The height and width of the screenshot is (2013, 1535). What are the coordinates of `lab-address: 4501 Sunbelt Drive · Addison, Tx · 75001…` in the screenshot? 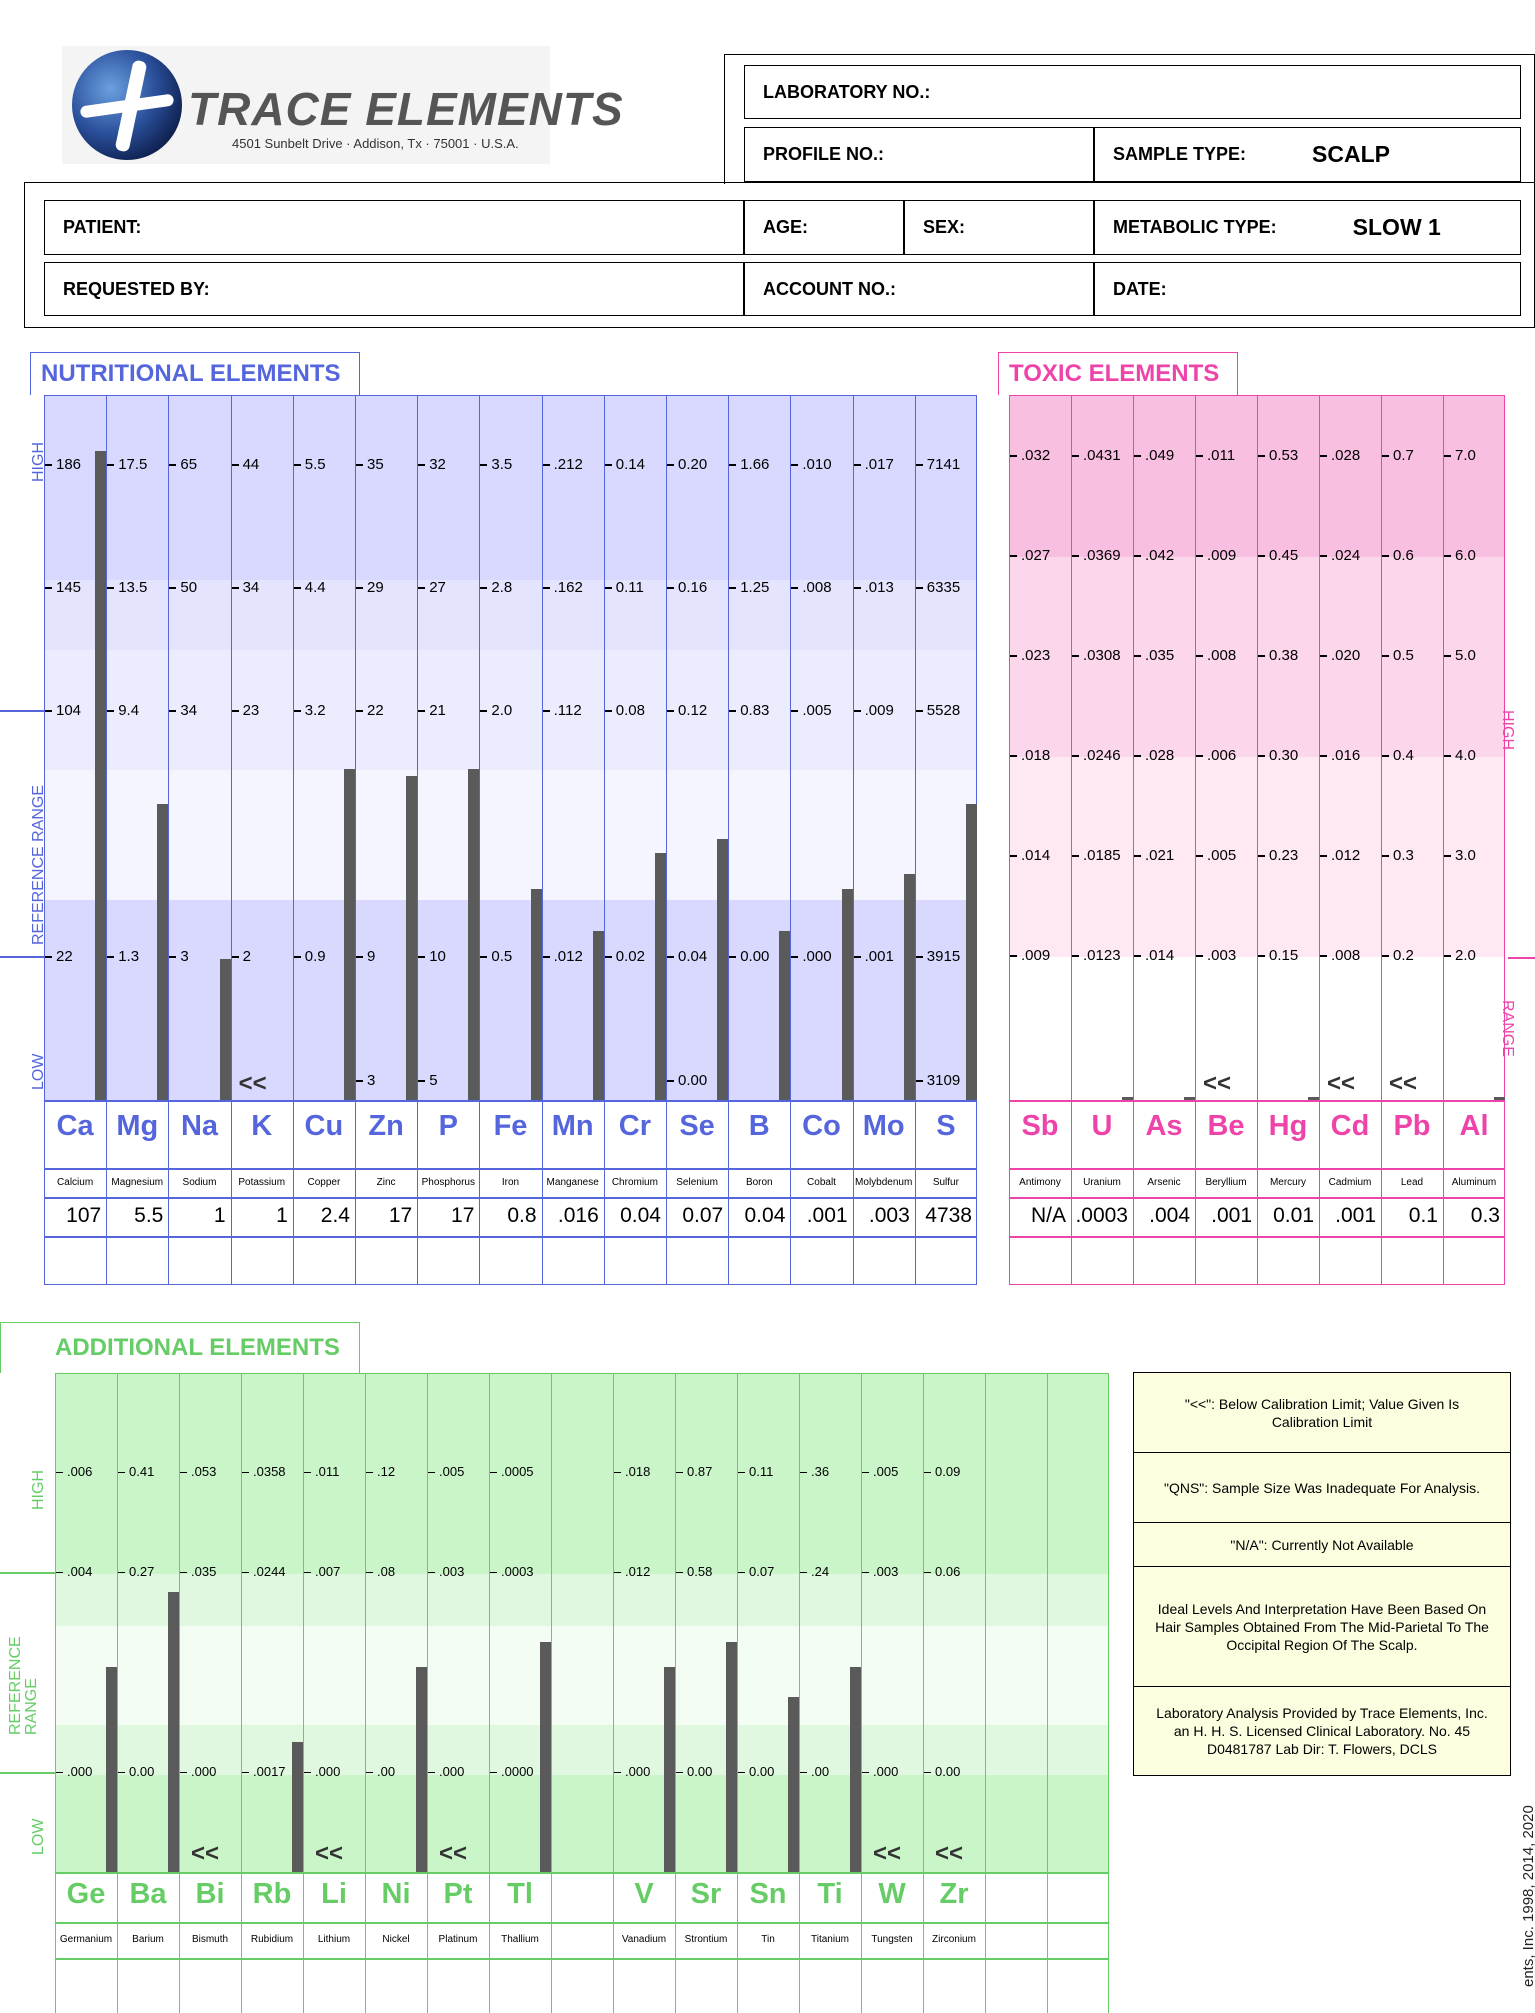 It's located at (375, 143).